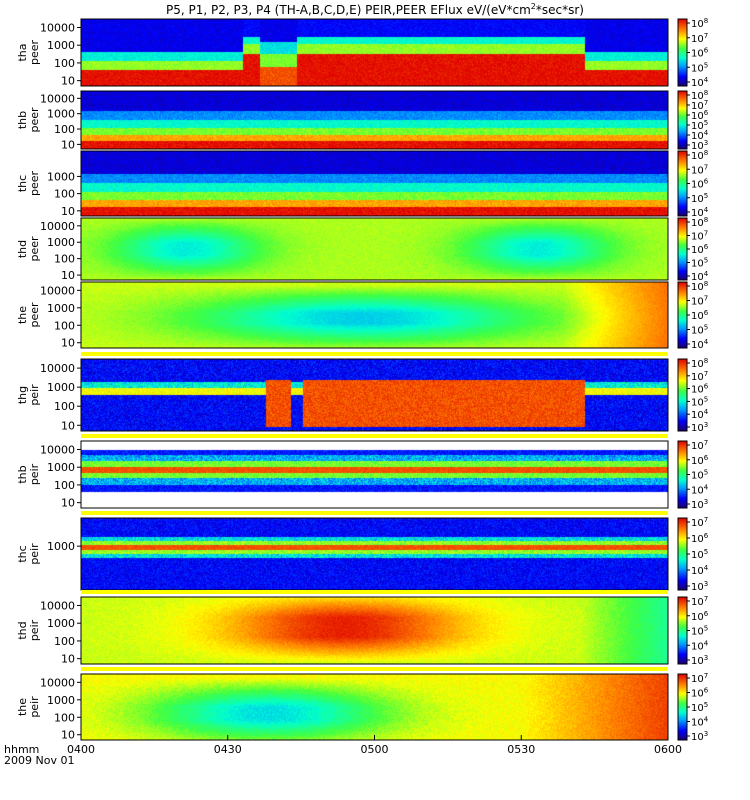 The height and width of the screenshot is (800, 750). Describe the element at coordinates (374, 354) in the screenshot. I see `gap-strip` at that location.